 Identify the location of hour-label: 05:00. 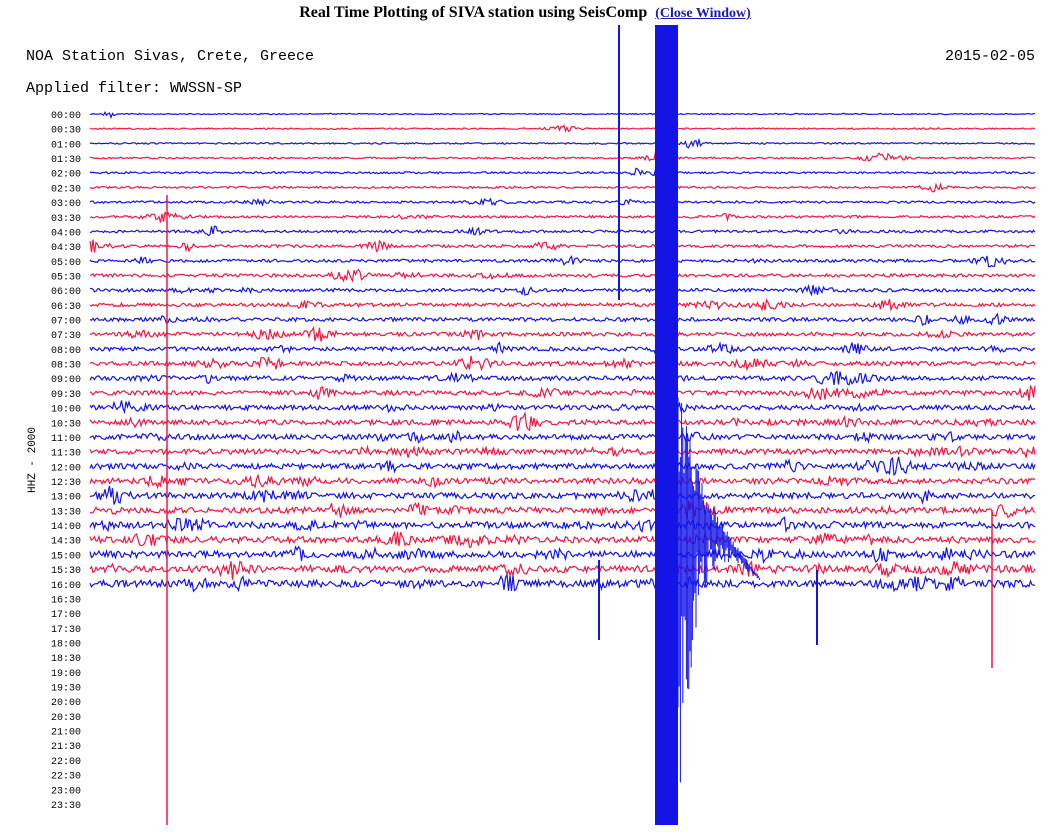
(66, 263).